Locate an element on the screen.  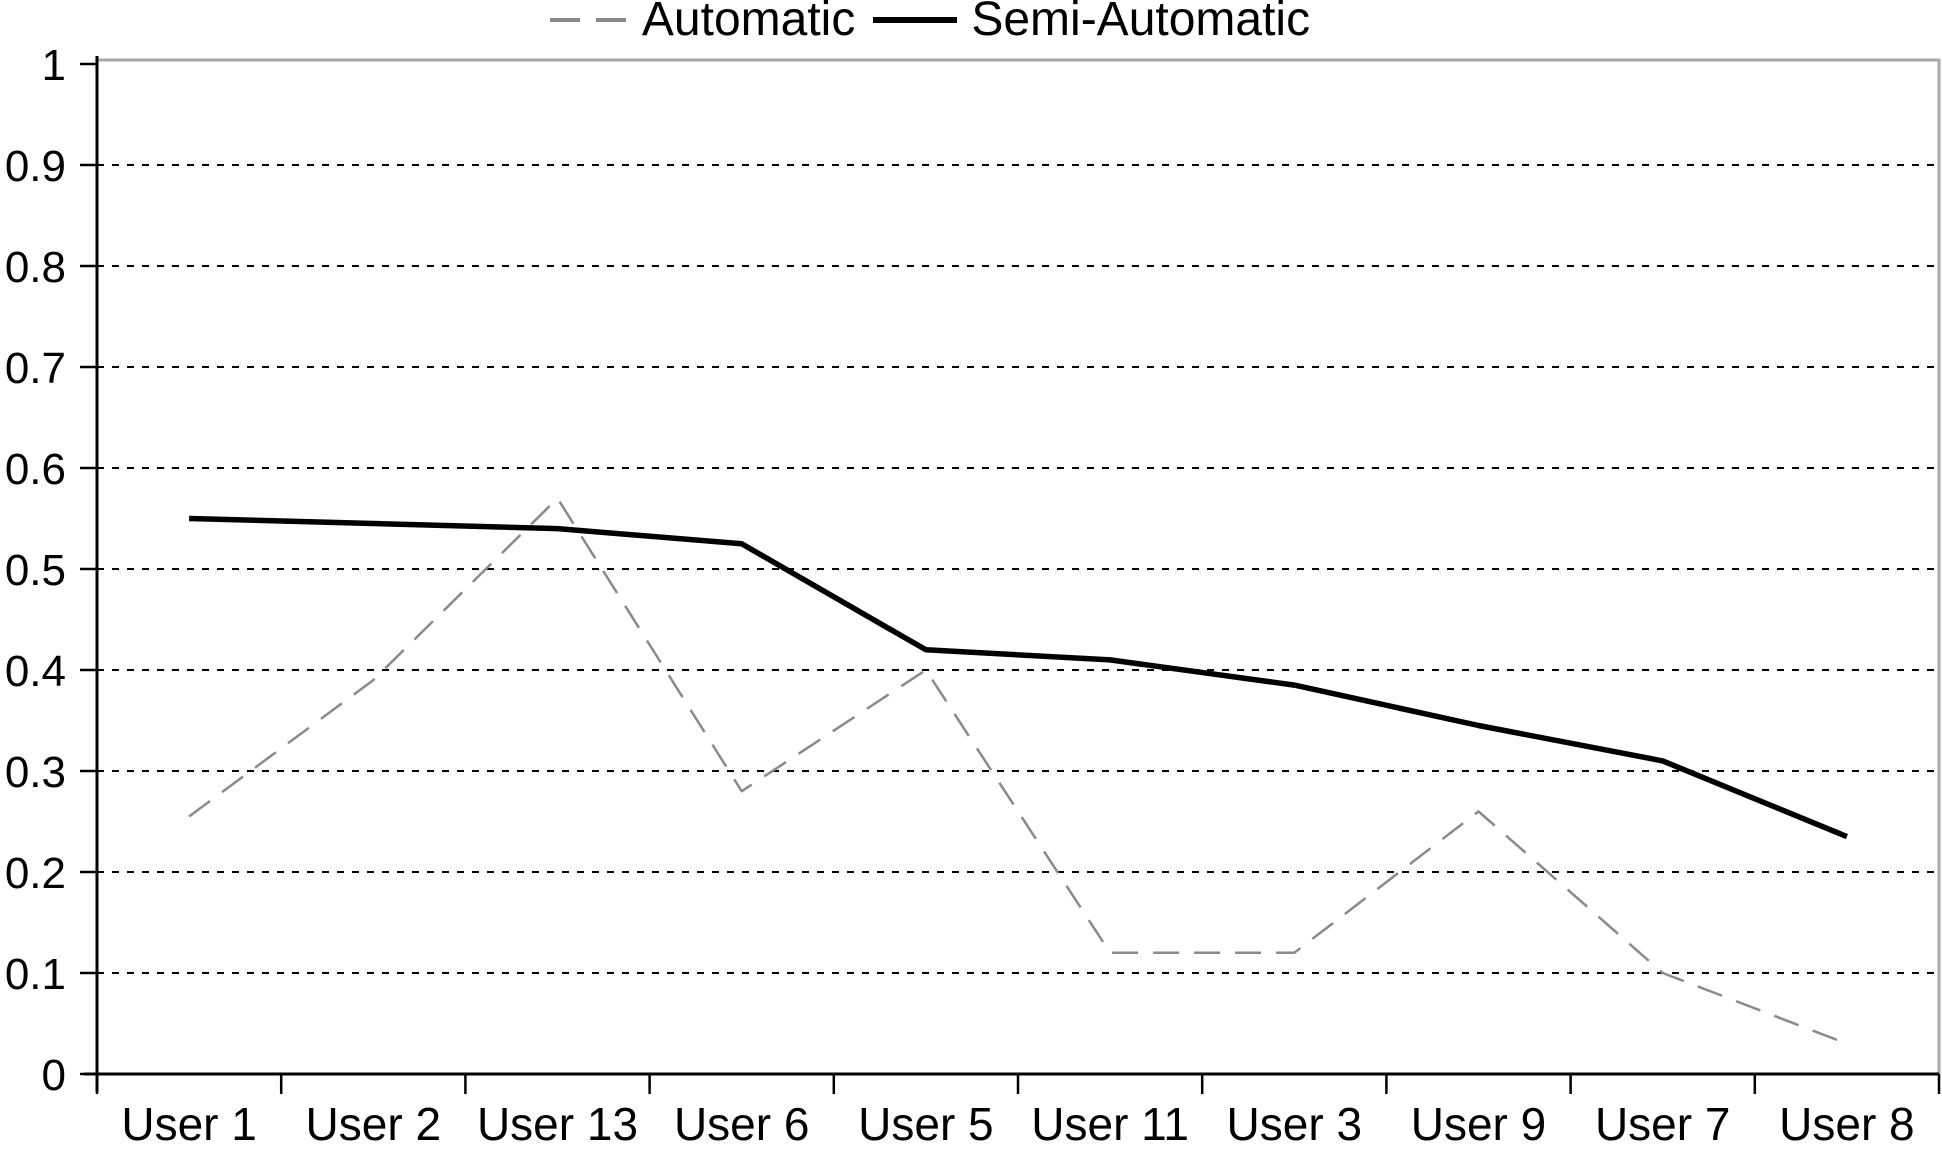
y-tick-label: 0.2 is located at coordinates (35, 873).